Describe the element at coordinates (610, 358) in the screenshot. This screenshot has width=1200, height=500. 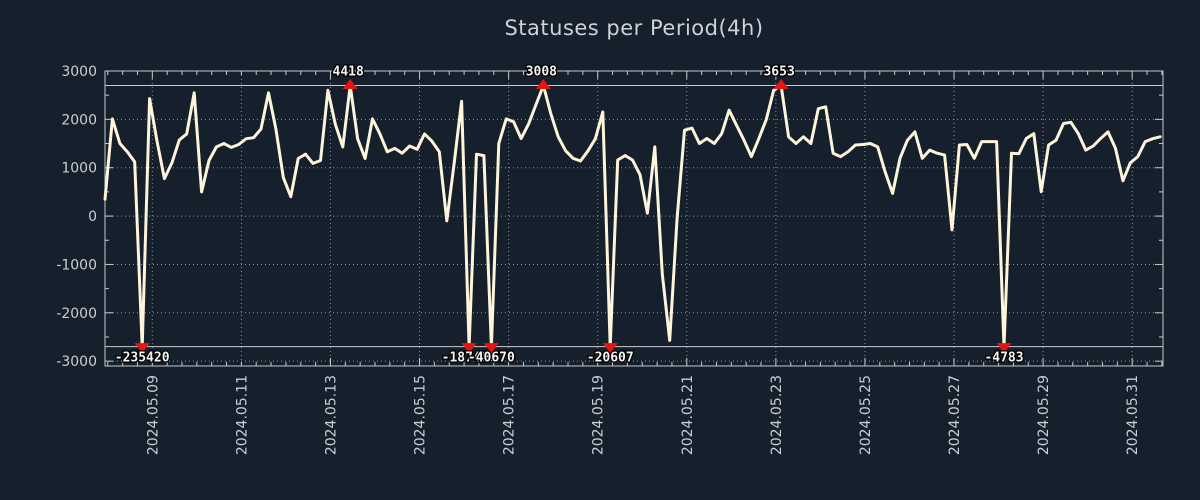
I see `dip-value-label: -20607` at that location.